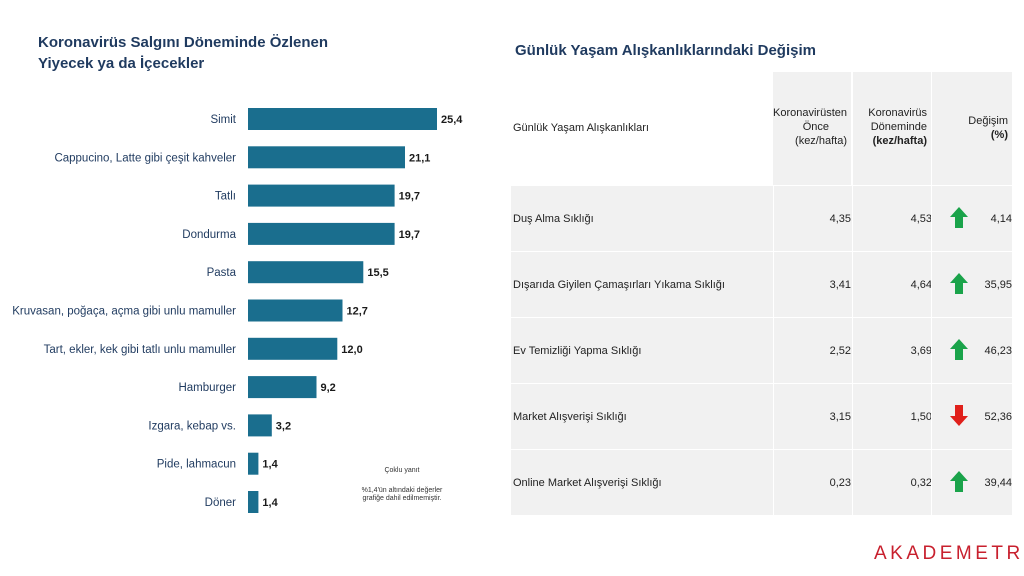  Describe the element at coordinates (351, 350) in the screenshot. I see `value-label: 12,0` at that location.